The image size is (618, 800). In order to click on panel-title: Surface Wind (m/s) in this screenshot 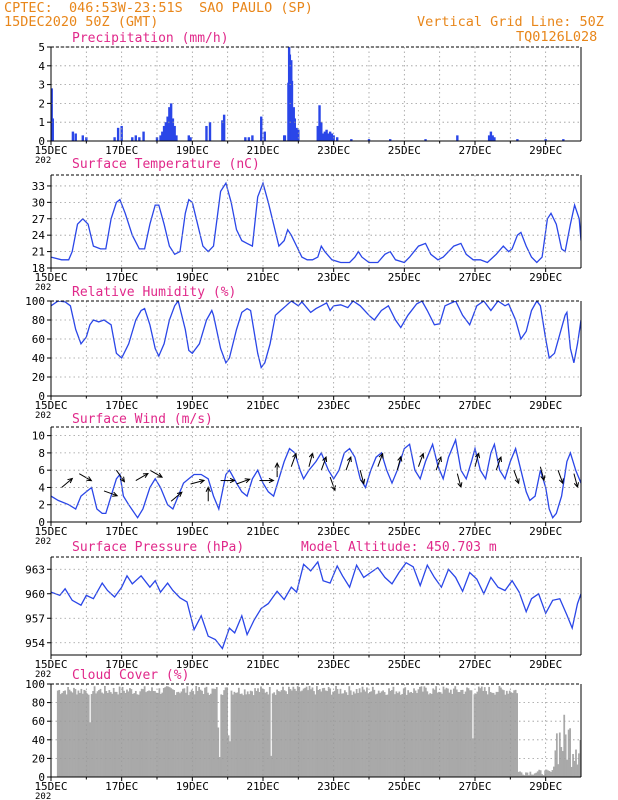, I will do `click(142, 419)`.